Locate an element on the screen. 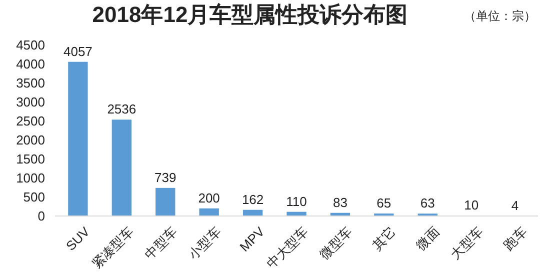  x-tick-label: 其它 is located at coordinates (383, 238).